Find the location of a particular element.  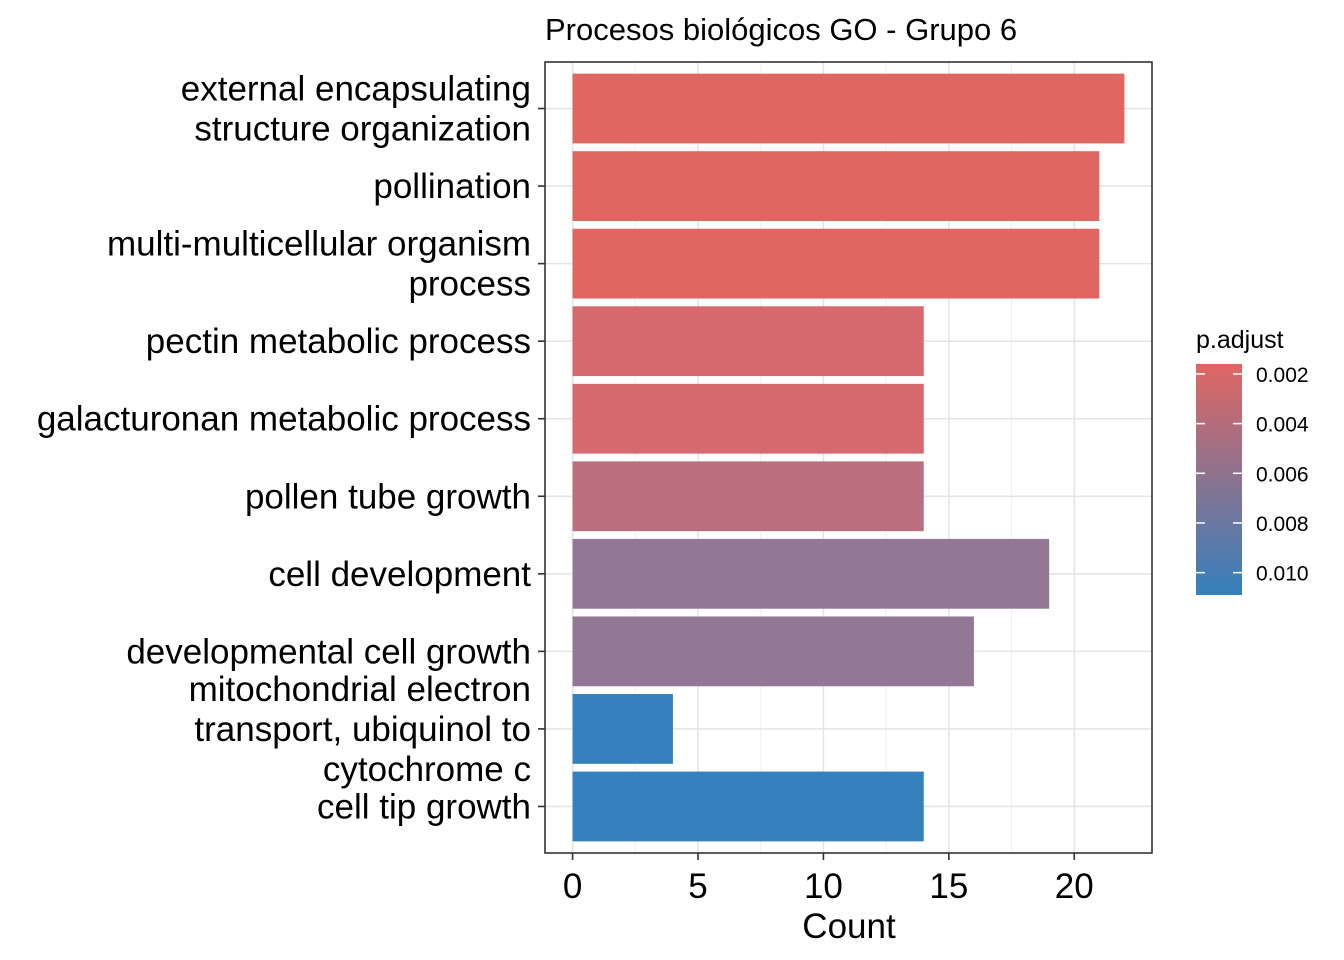

x-axis-title: Count is located at coordinates (849, 926).